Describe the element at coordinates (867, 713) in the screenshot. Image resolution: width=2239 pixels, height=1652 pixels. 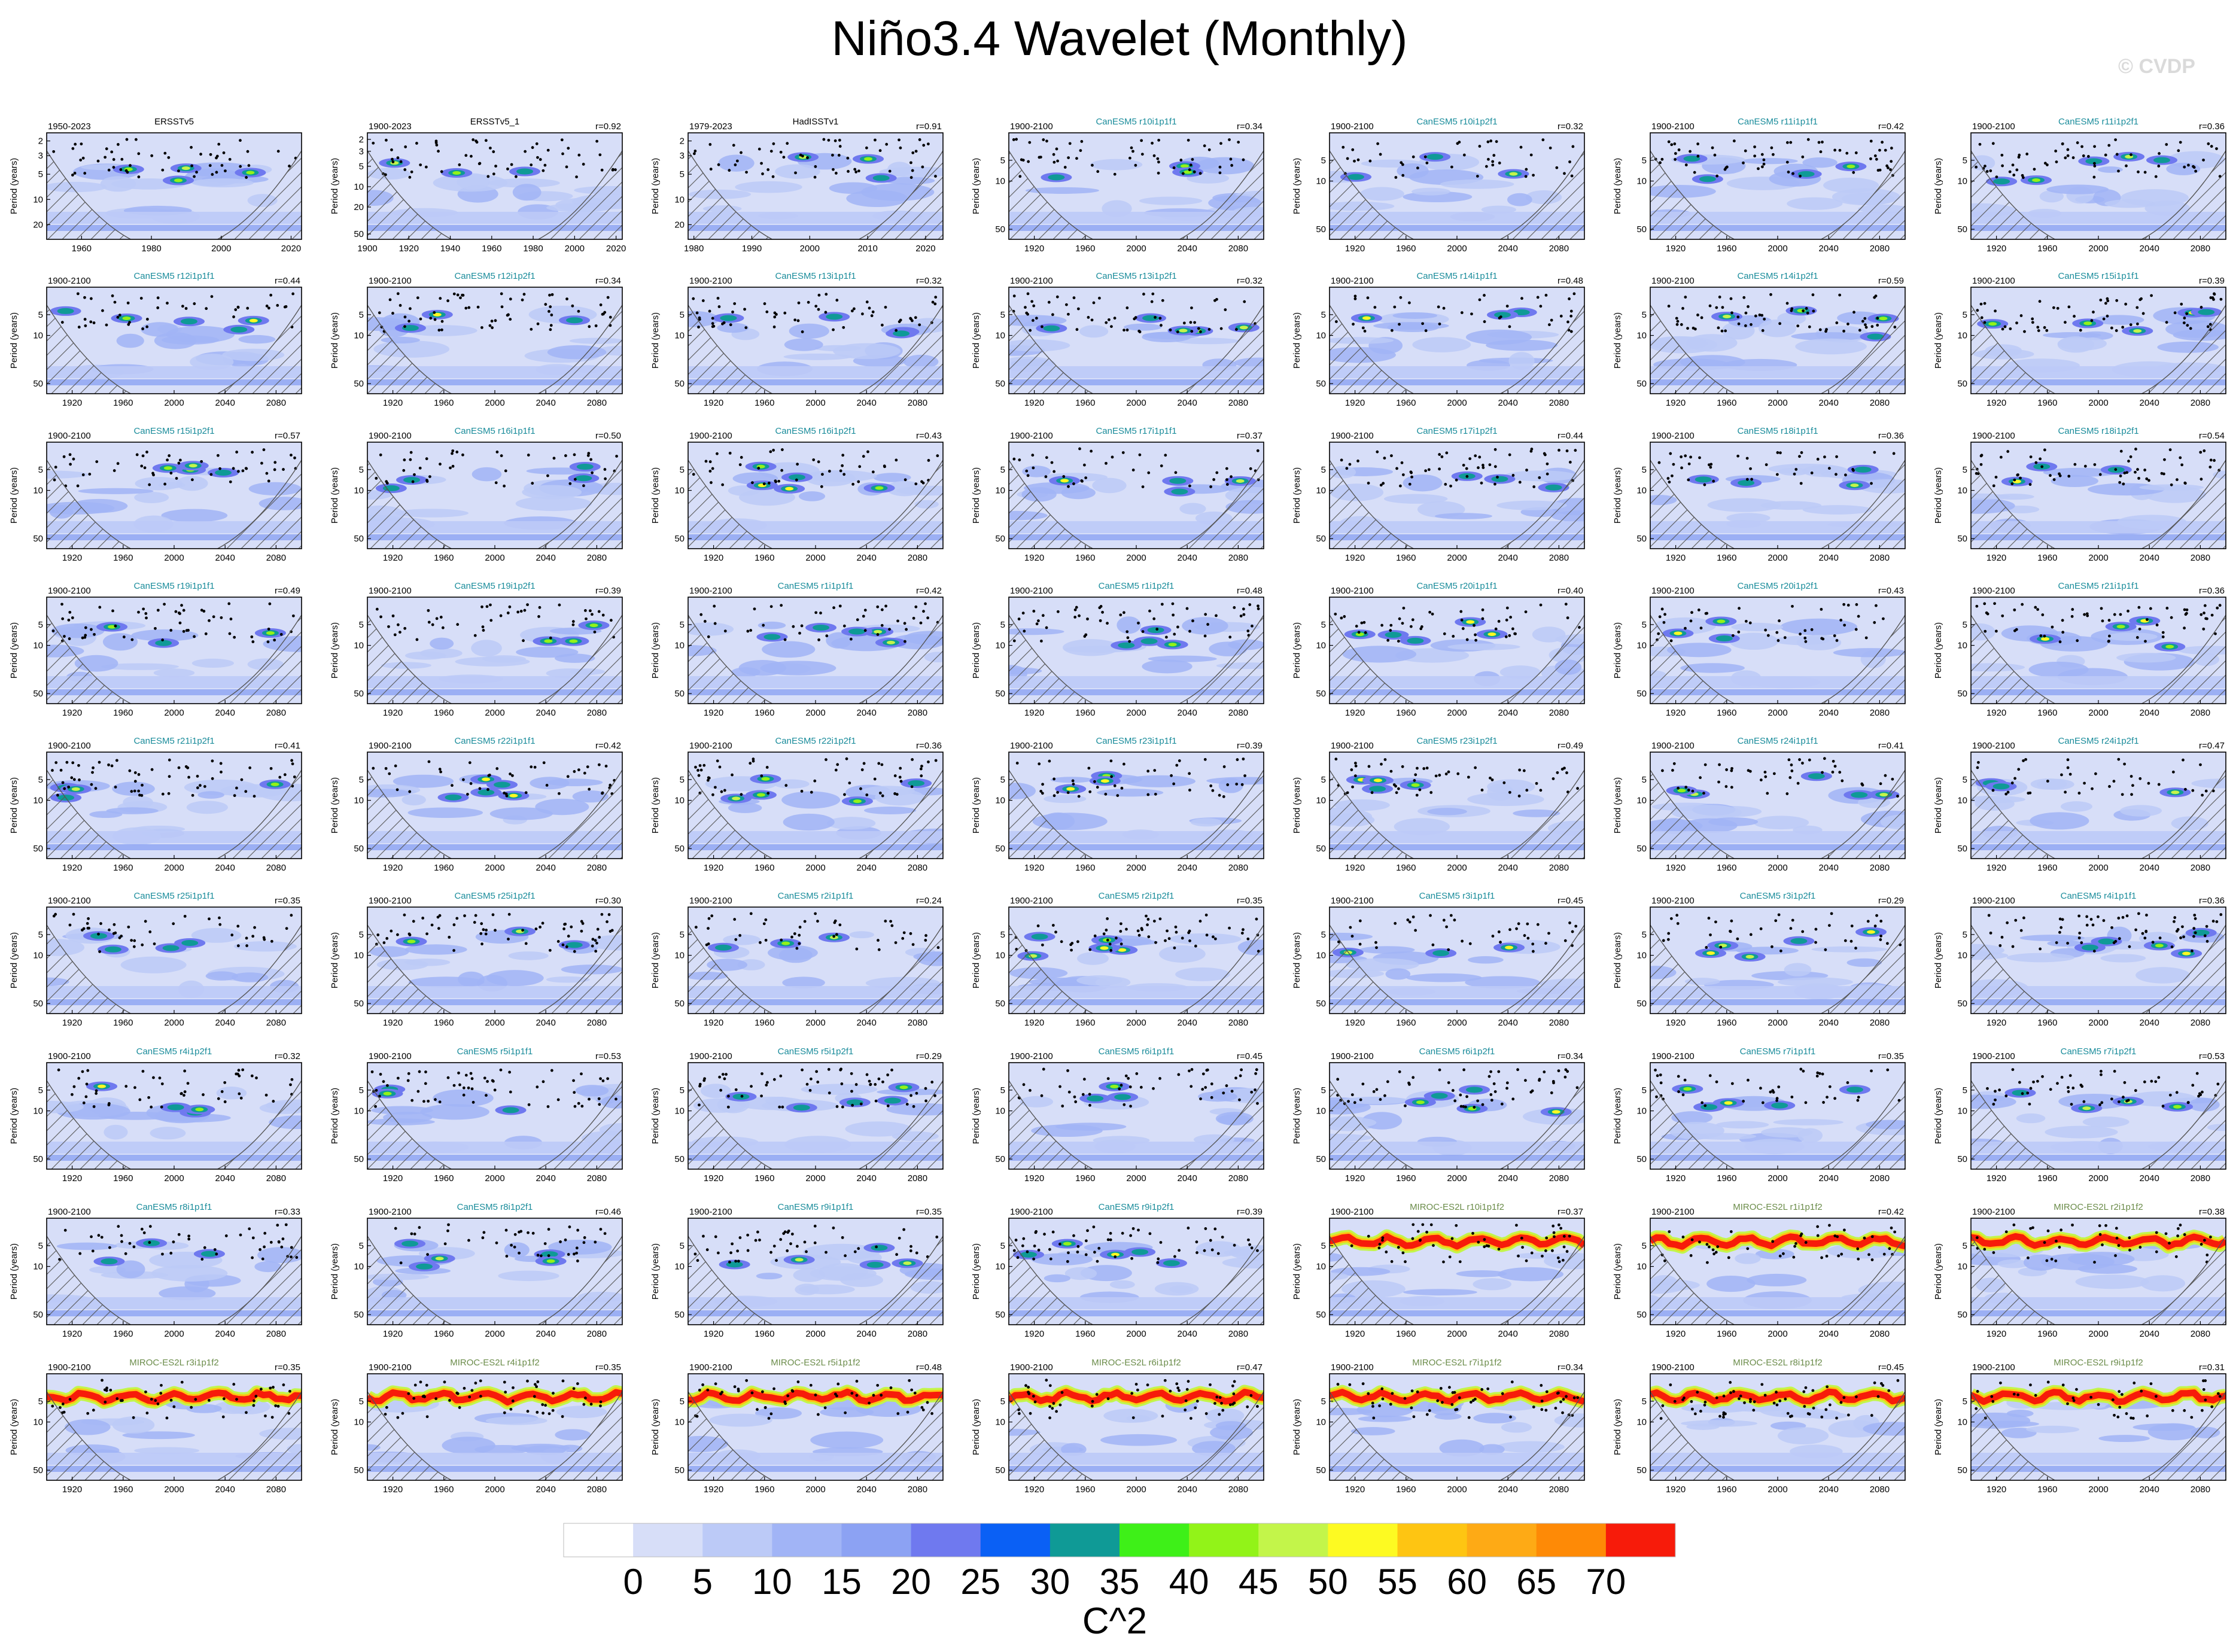
I see `x-tick-label: 2040` at that location.